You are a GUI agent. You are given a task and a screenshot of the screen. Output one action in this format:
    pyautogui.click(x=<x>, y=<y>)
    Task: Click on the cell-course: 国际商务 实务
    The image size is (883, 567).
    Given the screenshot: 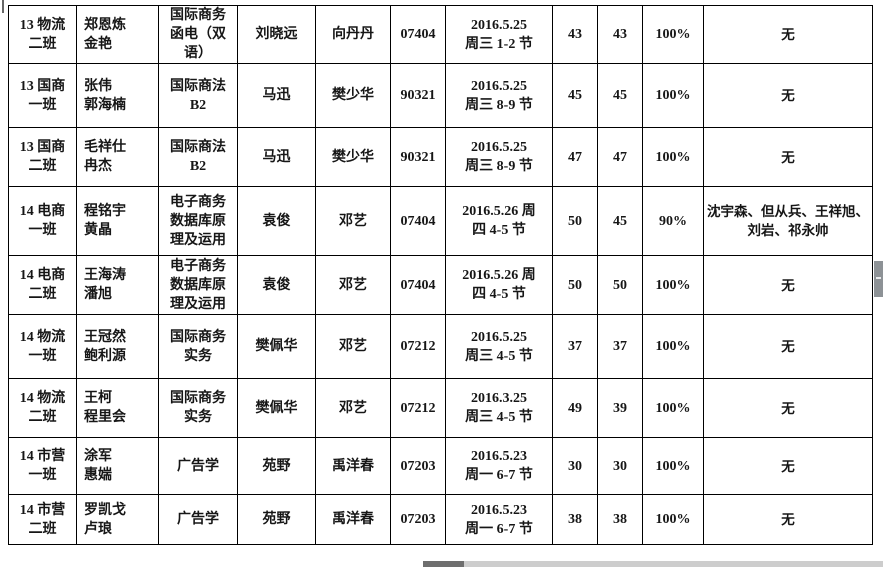 What is the action you would take?
    pyautogui.click(x=198, y=346)
    